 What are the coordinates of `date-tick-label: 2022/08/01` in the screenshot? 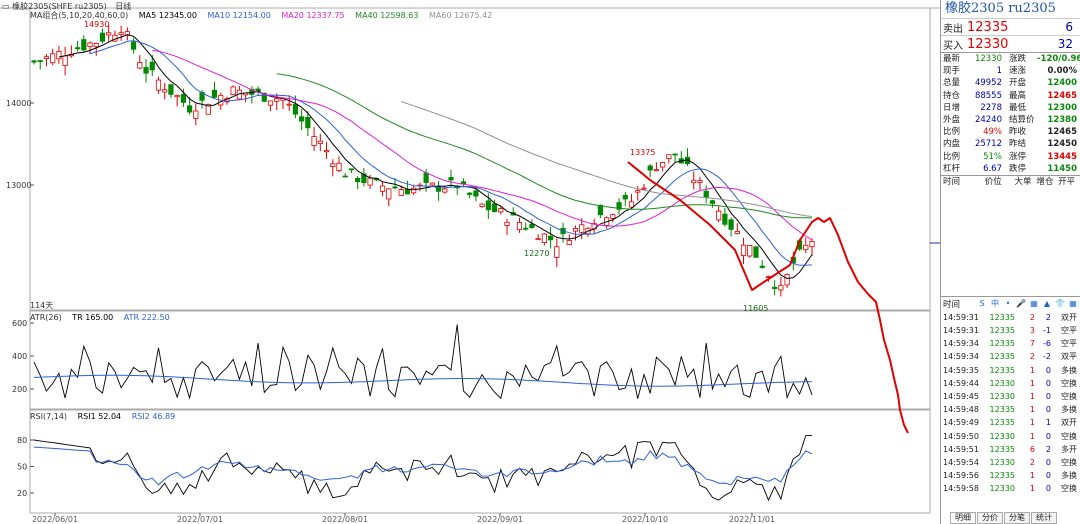 It's located at (345, 519).